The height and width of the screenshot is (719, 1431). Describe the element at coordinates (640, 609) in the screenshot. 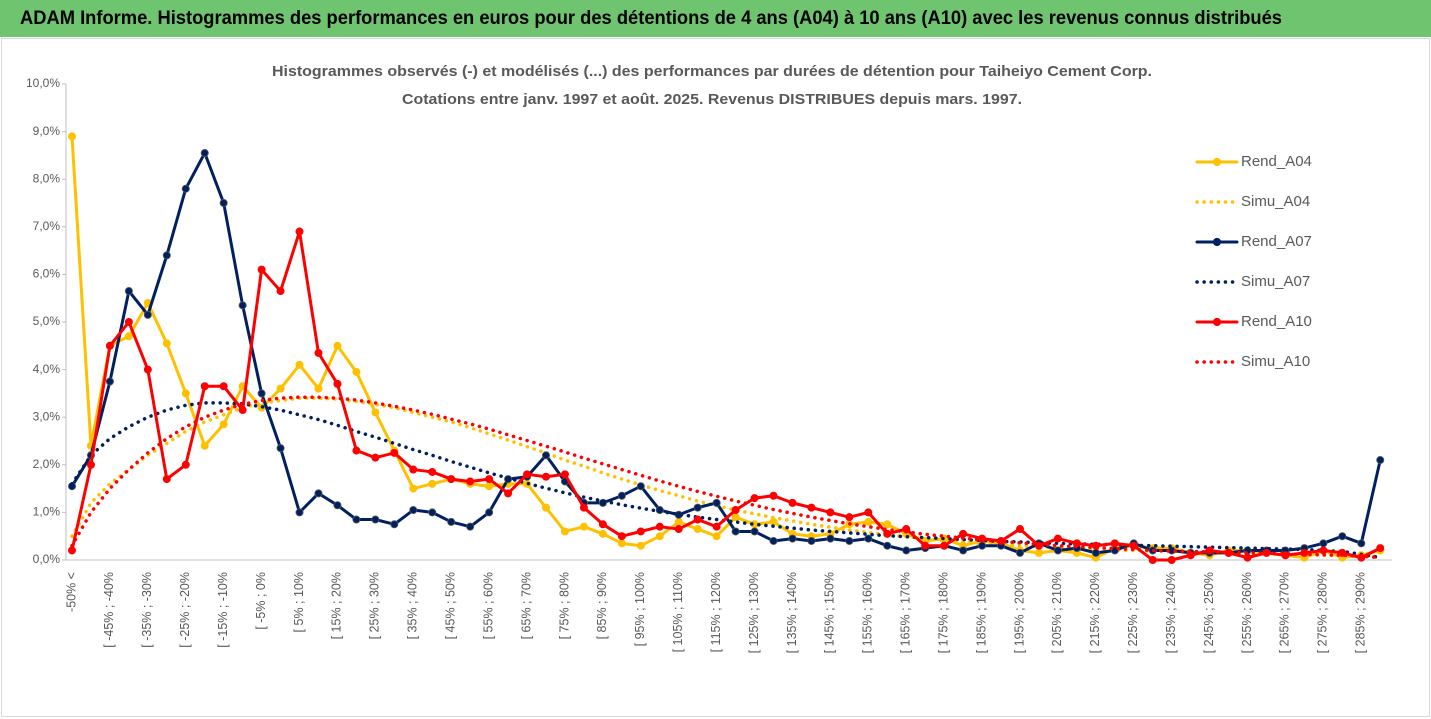

I see `x-tick-label: [ 95% ; 100%` at that location.